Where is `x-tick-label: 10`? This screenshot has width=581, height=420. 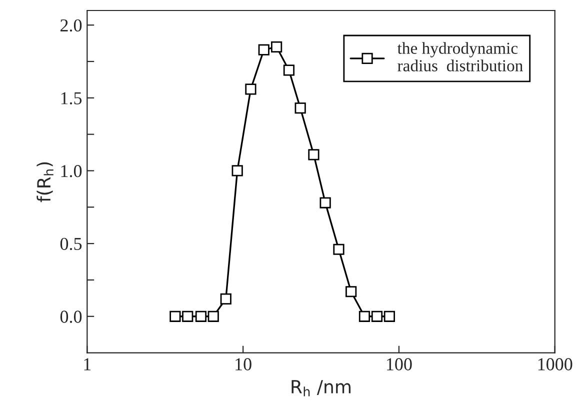
x-tick-label: 10 is located at coordinates (244, 364).